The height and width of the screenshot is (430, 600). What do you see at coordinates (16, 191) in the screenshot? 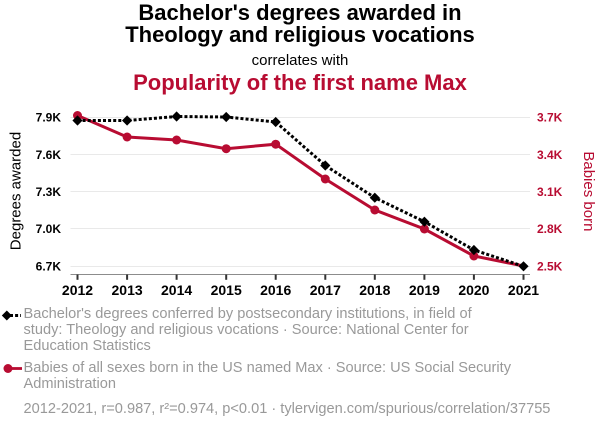
I see `svg-text: Degrees awarded` at bounding box center [16, 191].